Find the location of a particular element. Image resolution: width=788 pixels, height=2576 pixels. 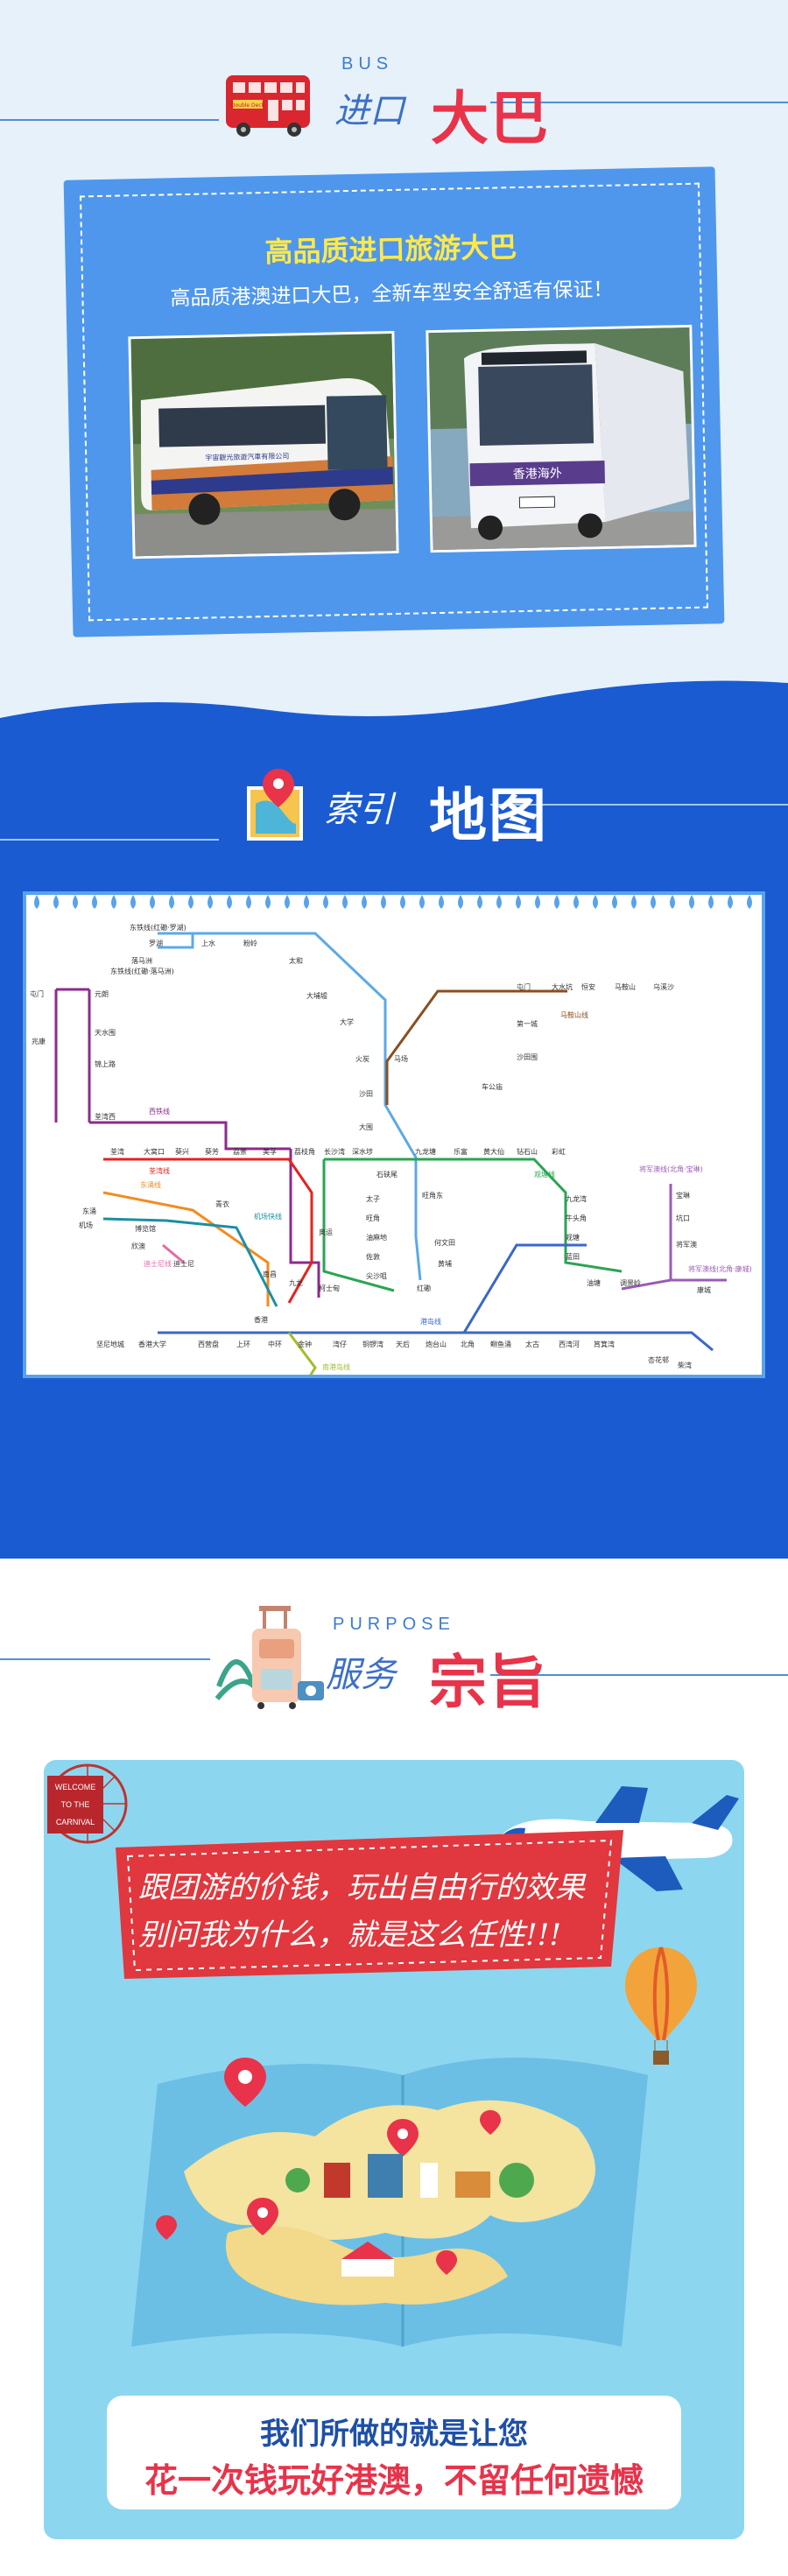

station-label: 葵兴 is located at coordinates (182, 1151).